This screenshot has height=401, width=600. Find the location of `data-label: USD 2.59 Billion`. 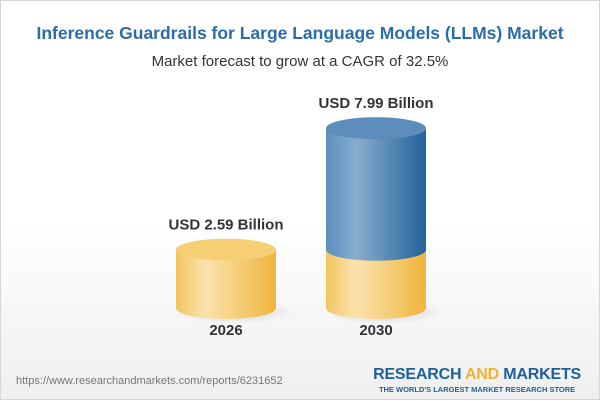

data-label: USD 2.59 Billion is located at coordinates (225, 225).